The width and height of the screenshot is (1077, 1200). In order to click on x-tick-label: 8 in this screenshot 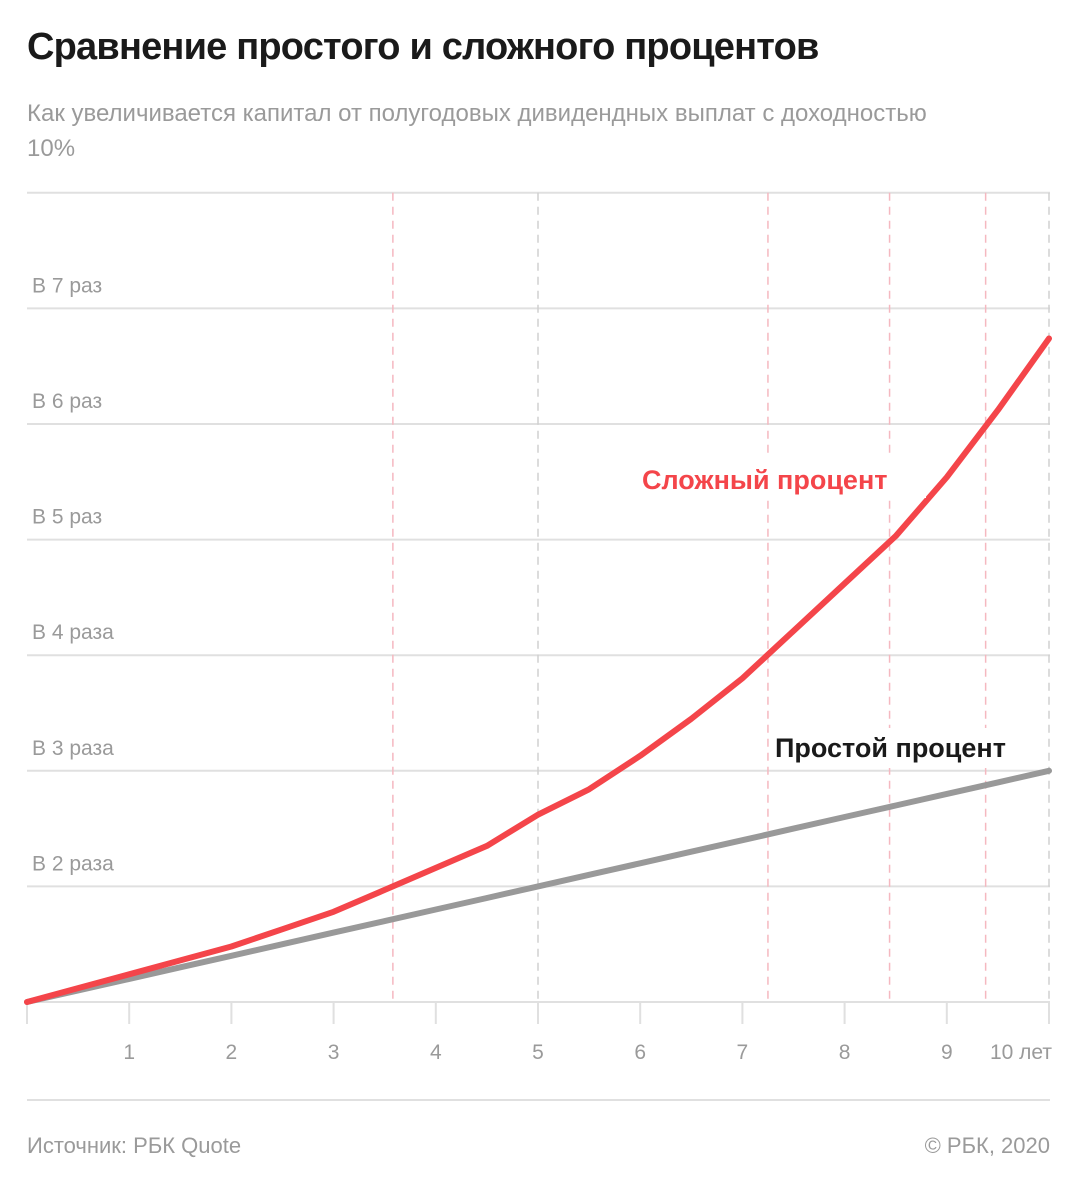, I will do `click(845, 1052)`.